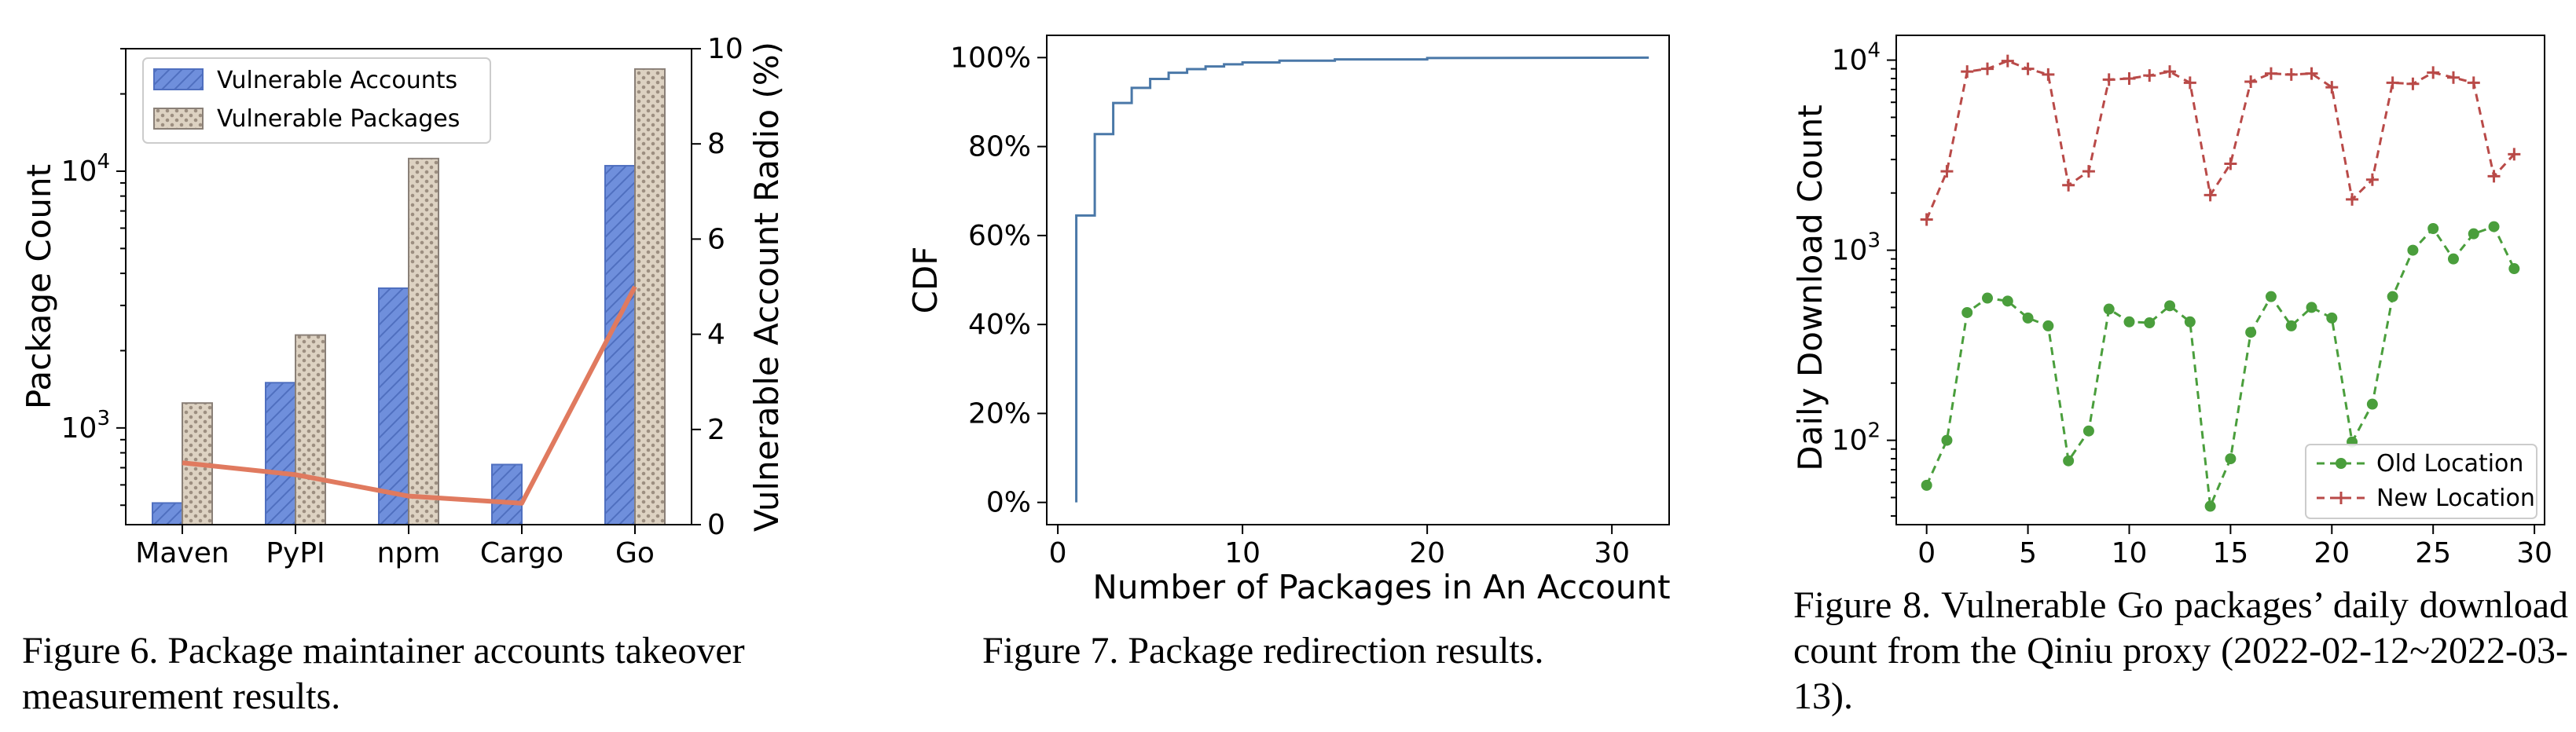  What do you see at coordinates (716, 525) in the screenshot?
I see `y-right-tick-label: 0` at bounding box center [716, 525].